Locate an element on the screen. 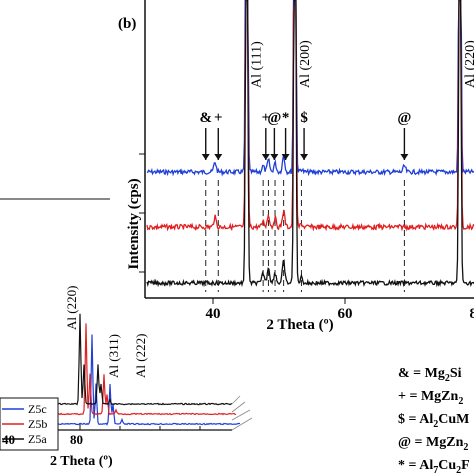 The width and height of the screenshot is (474, 474). panel-b-x-axis-title: 2 Theta (º) is located at coordinates (299, 325).